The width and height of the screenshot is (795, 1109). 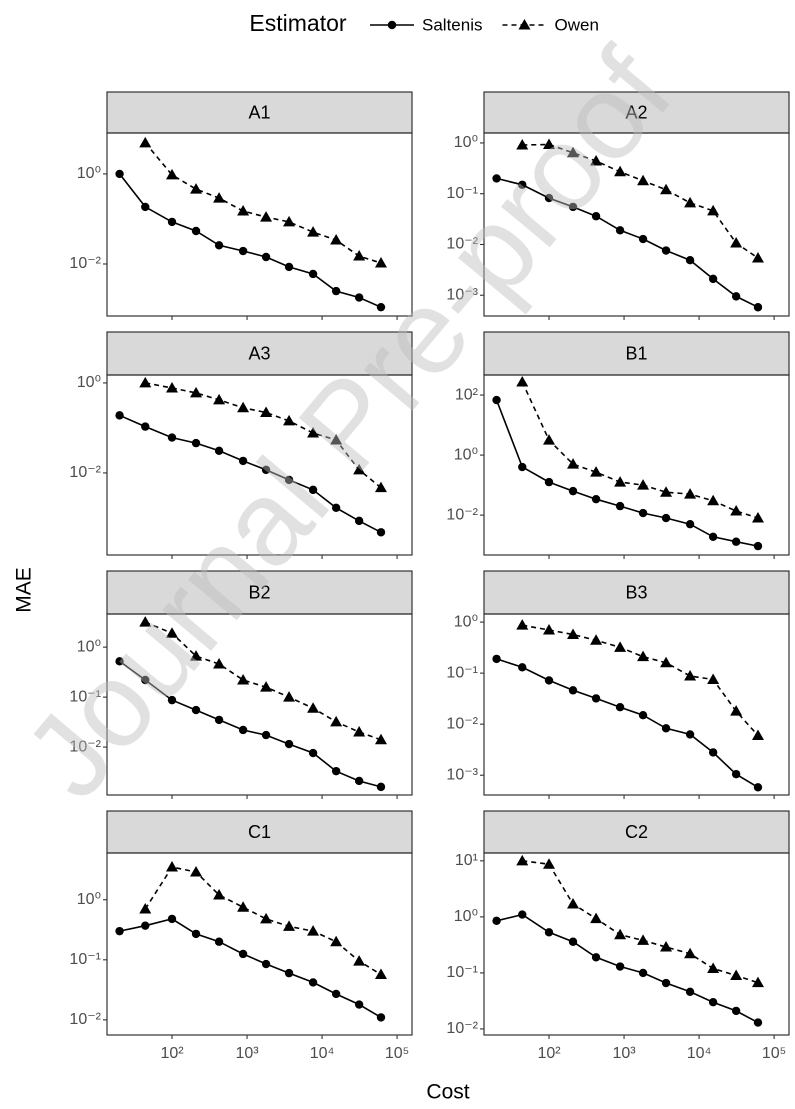 I want to click on y-tick-label: 10⁻³, so click(x=462, y=774).